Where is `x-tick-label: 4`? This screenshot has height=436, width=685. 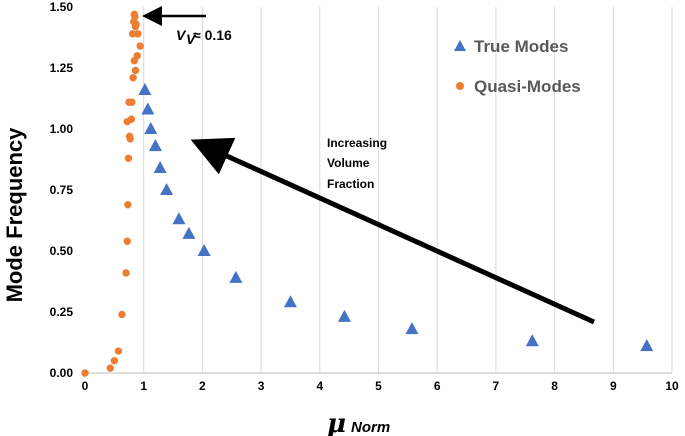
x-tick-label: 4 is located at coordinates (319, 386).